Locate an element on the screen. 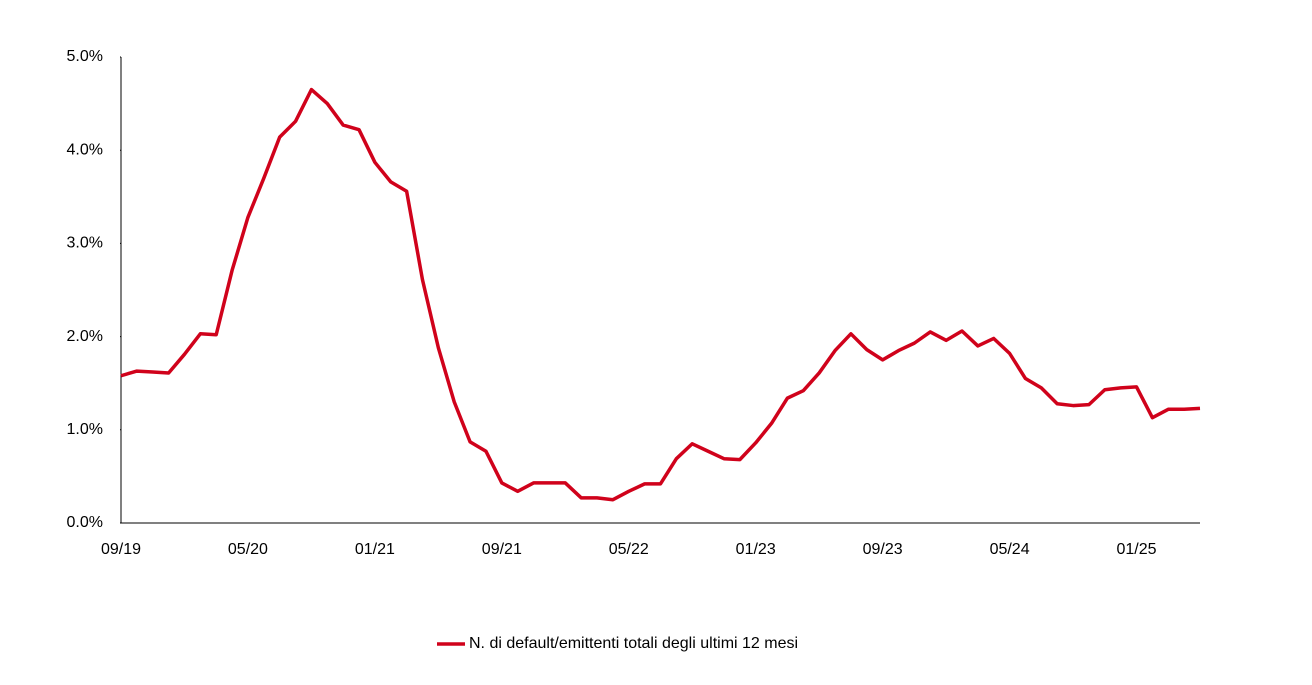 This screenshot has width=1312, height=685. x-tick-label: 09/21 is located at coordinates (502, 549).